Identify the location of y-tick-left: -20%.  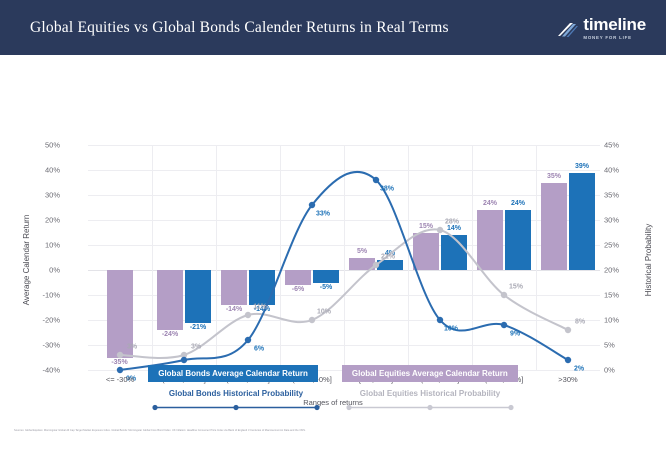
(51, 320).